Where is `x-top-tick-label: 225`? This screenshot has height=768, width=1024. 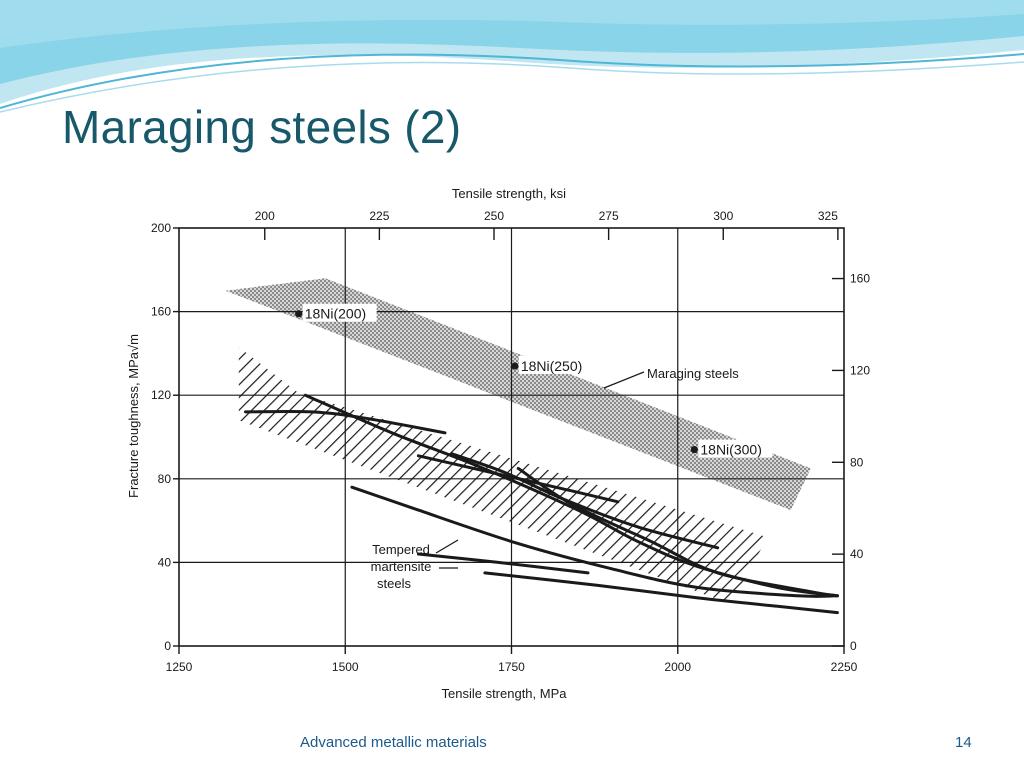 x-top-tick-label: 225 is located at coordinates (379, 216).